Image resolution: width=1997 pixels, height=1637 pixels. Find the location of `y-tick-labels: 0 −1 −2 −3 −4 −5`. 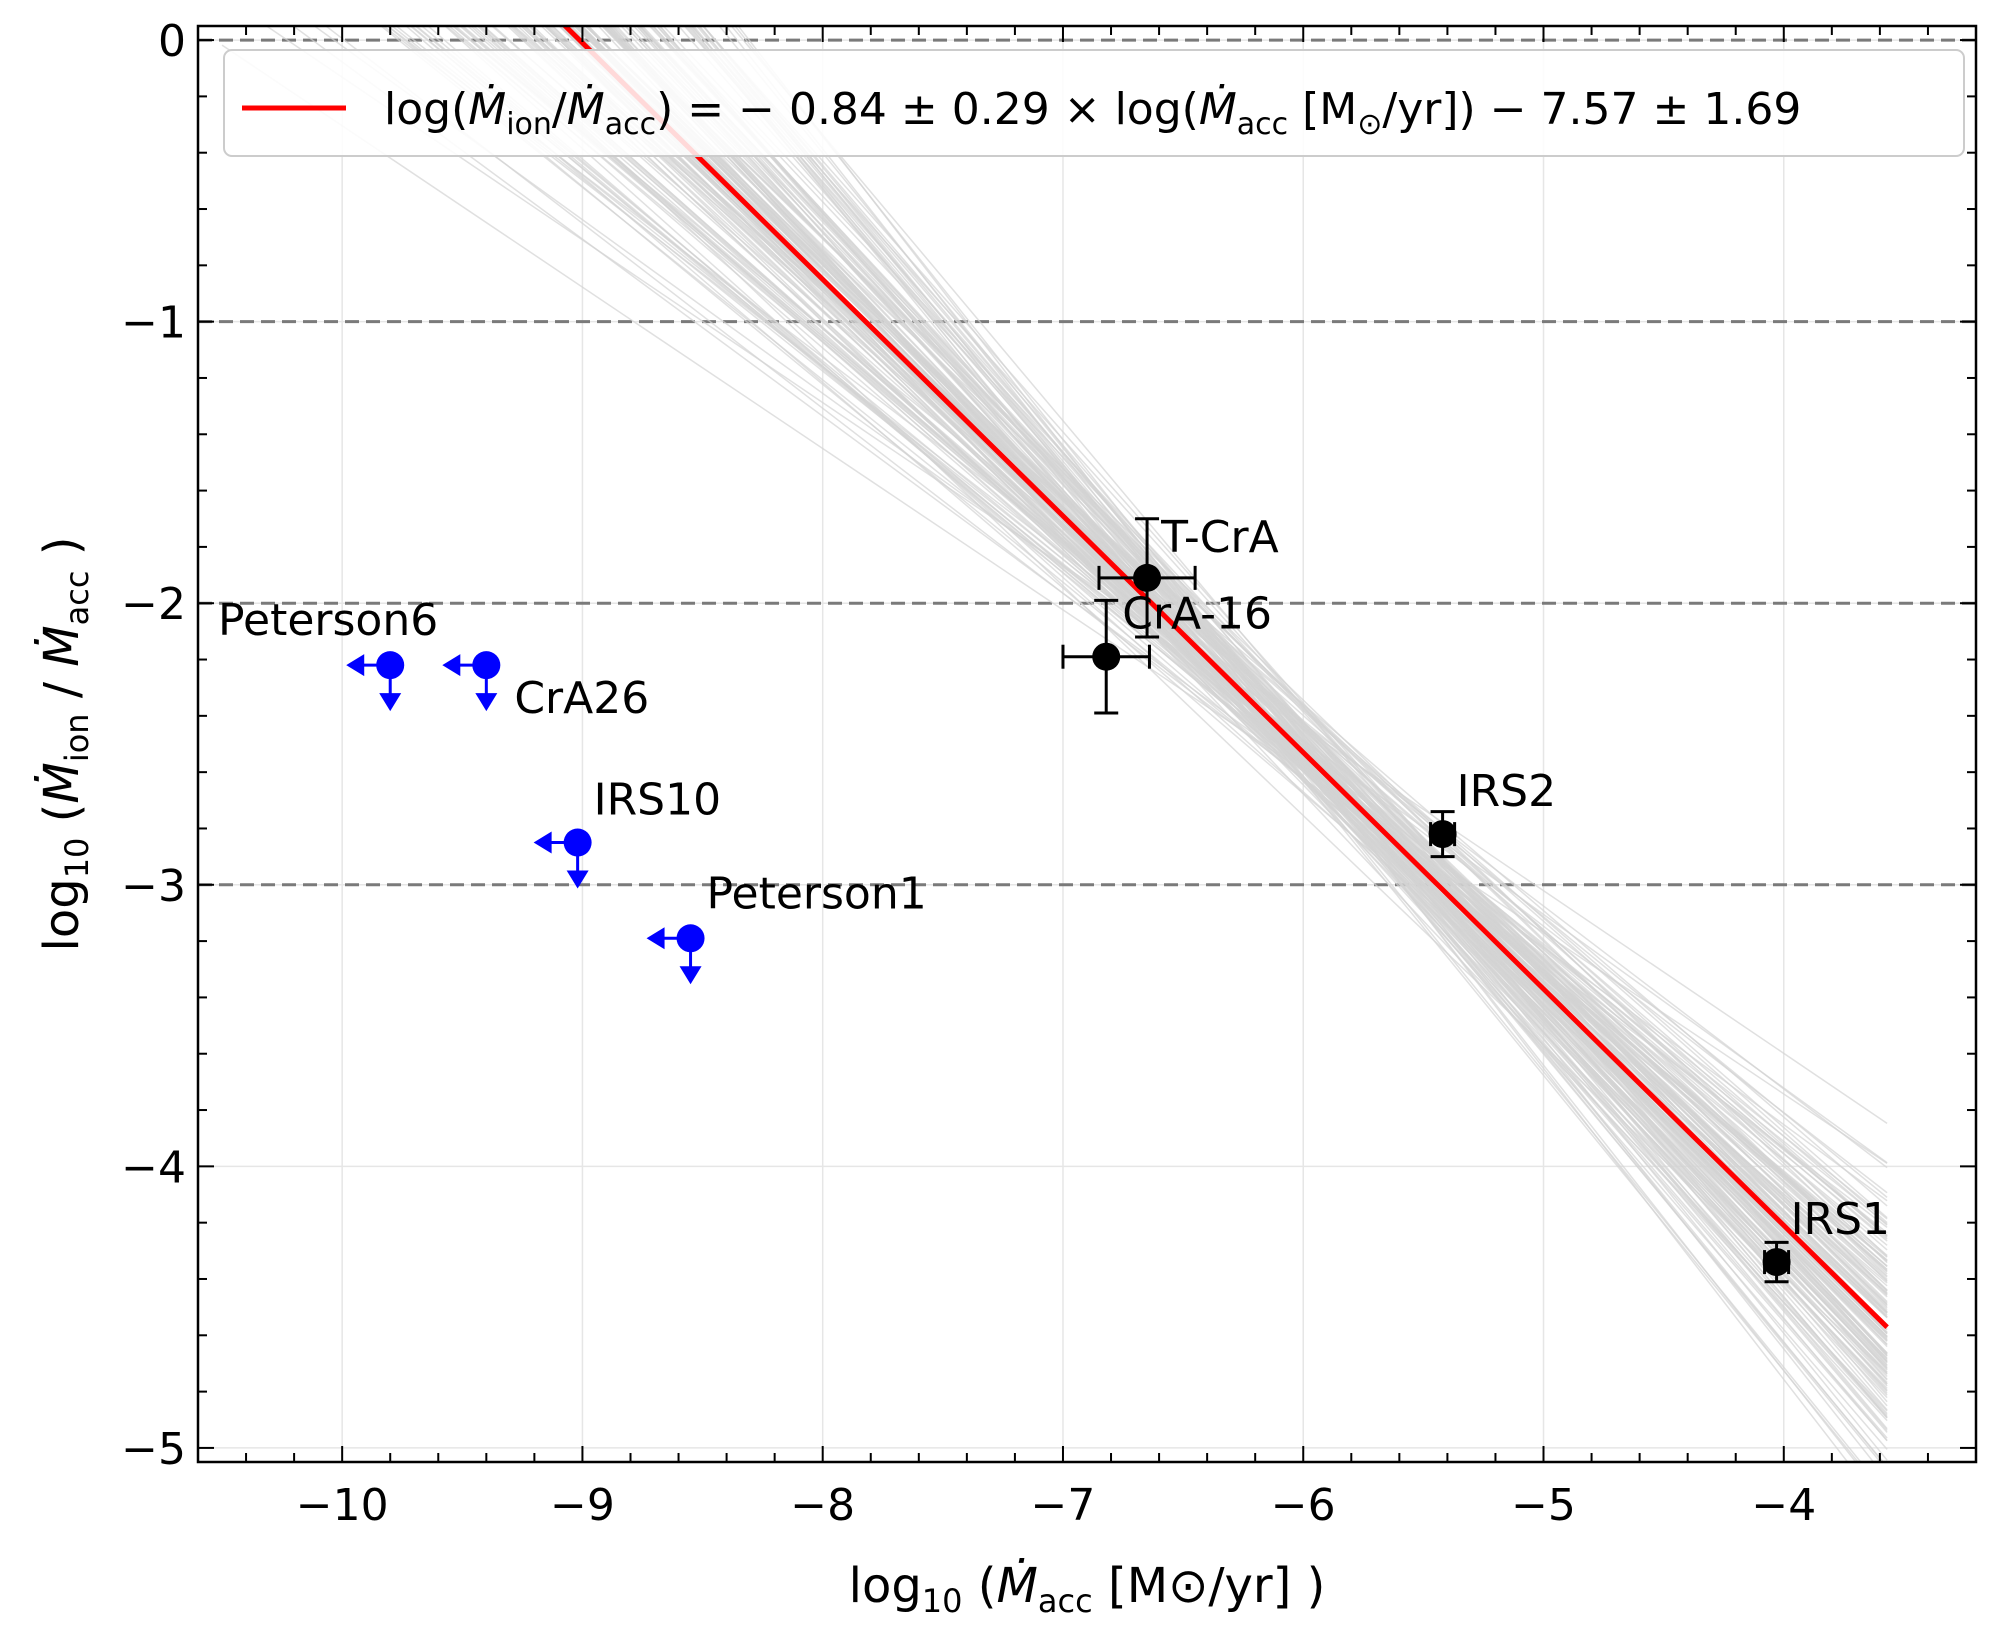

y-tick-labels: 0 −1 −2 −3 −4 −5 is located at coordinates (153, 745).